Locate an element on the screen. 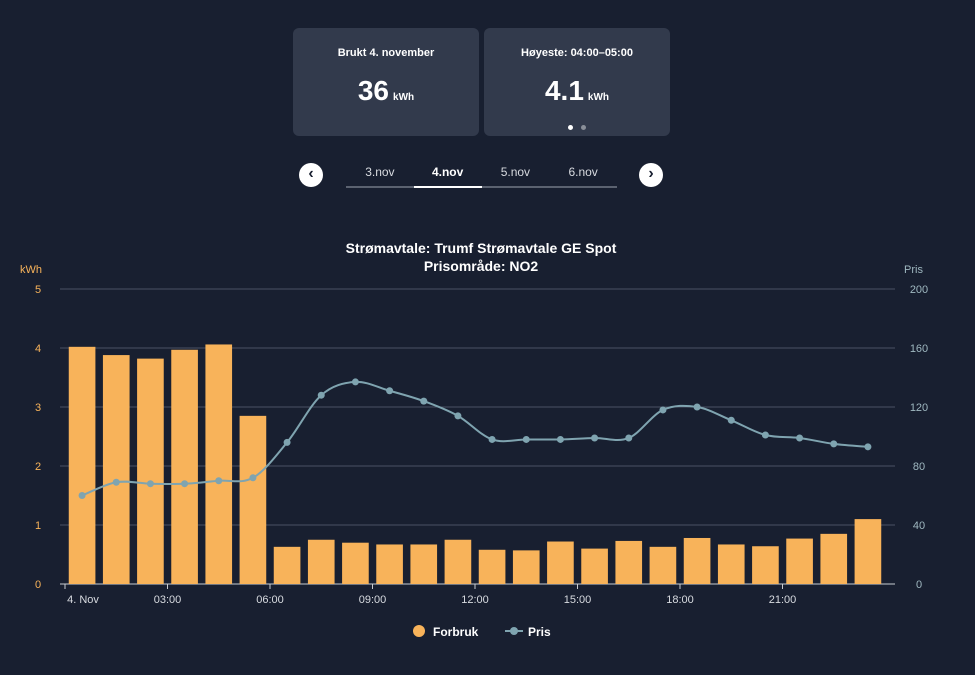 The image size is (975, 675). next-day-button: › is located at coordinates (651, 175).